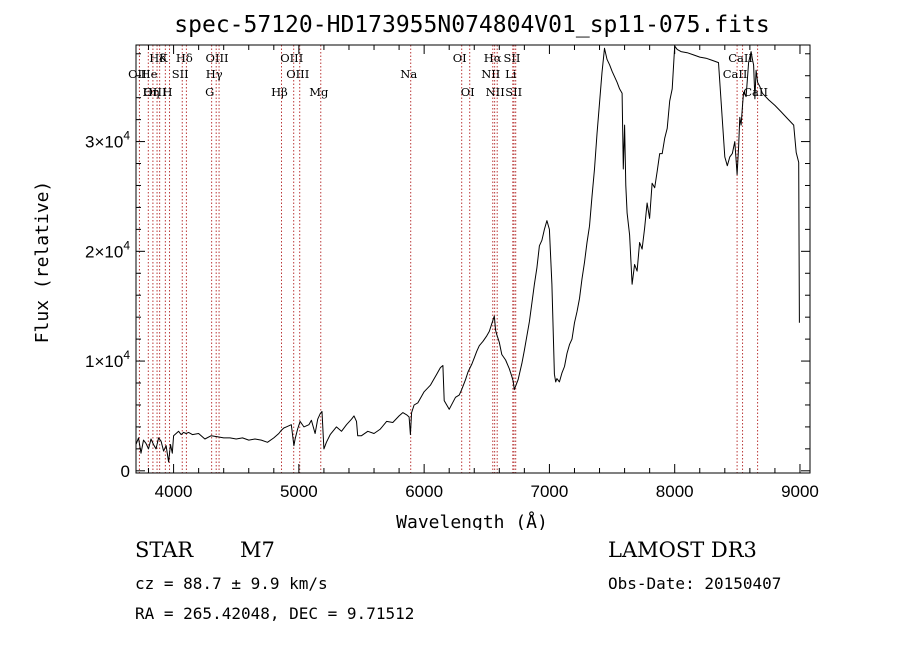 The image size is (900, 649). What do you see at coordinates (137, 74) in the screenshot?
I see `emission-line-label: OII` at bounding box center [137, 74].